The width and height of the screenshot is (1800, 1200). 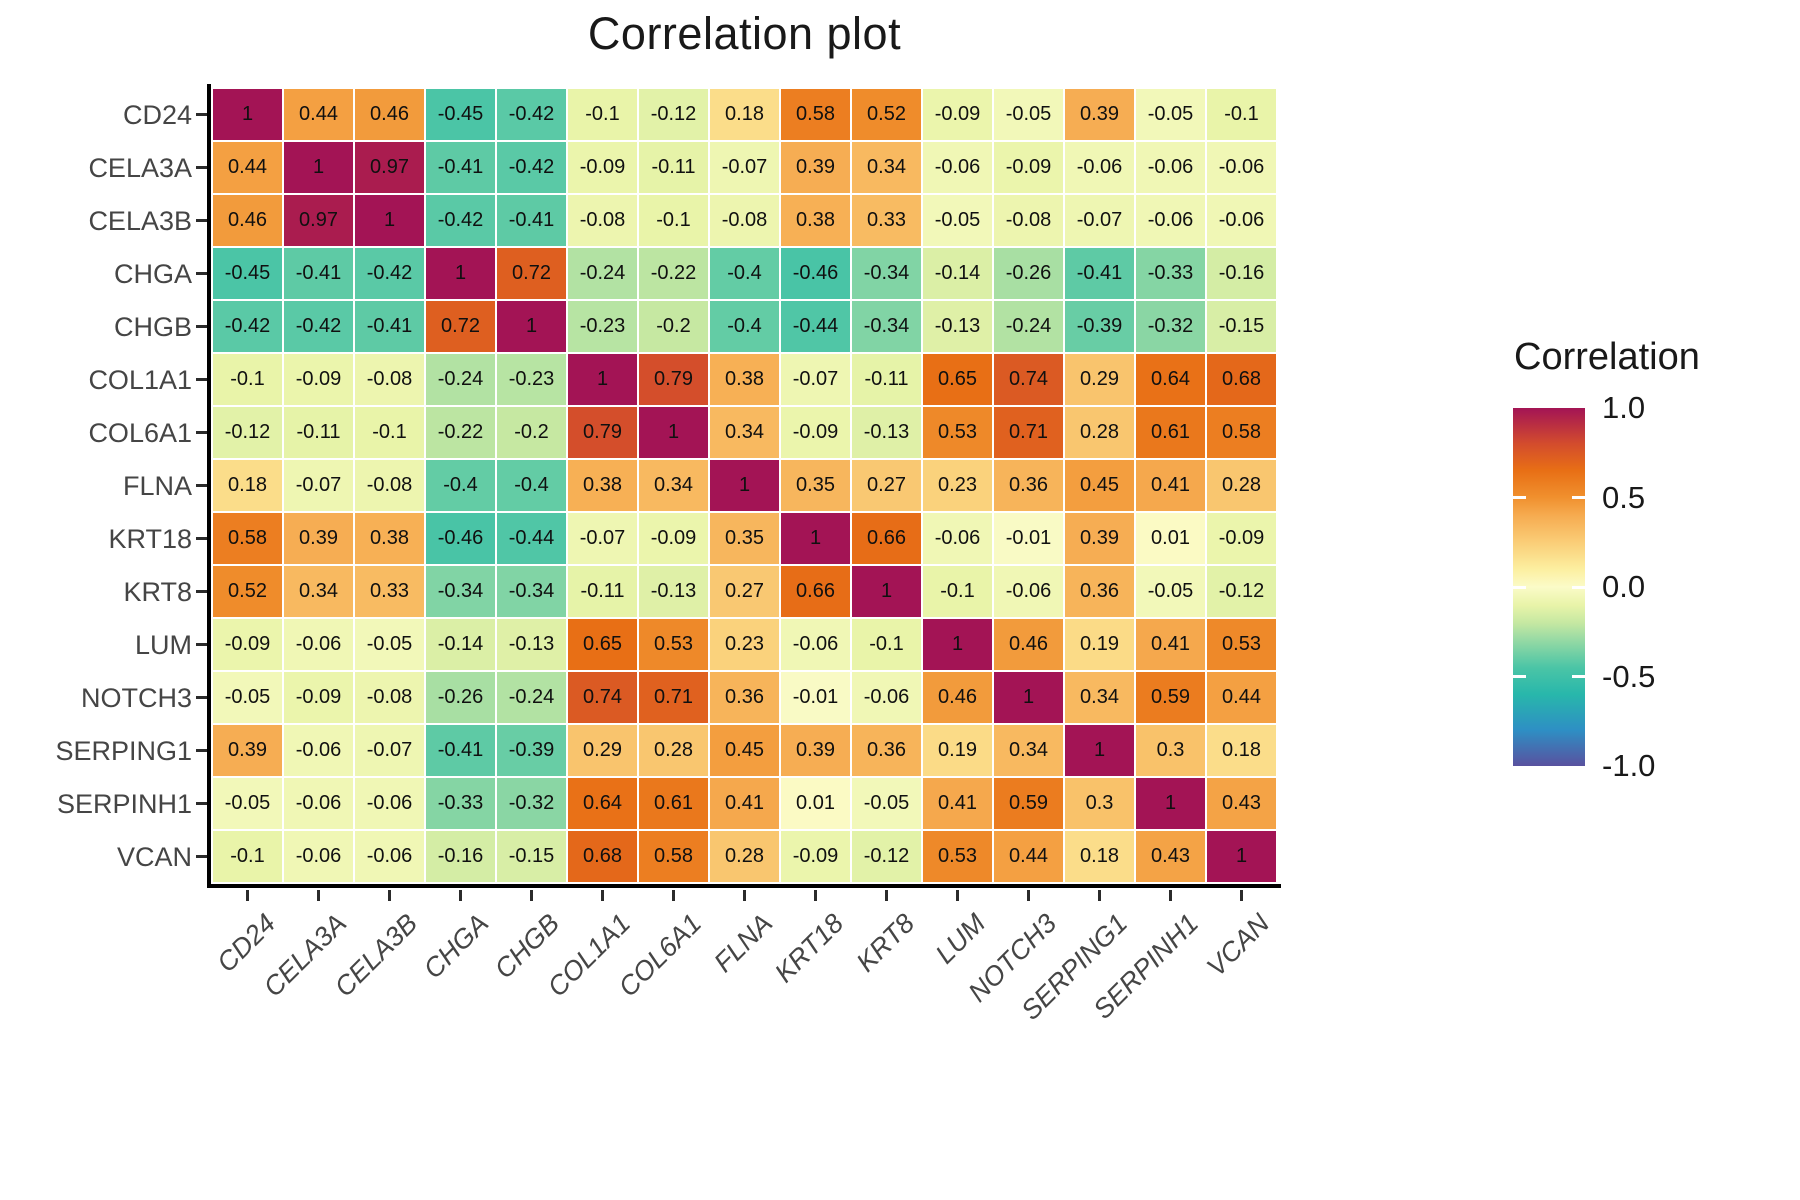 I want to click on heatmap-cell: 0.43, so click(x=1170, y=856).